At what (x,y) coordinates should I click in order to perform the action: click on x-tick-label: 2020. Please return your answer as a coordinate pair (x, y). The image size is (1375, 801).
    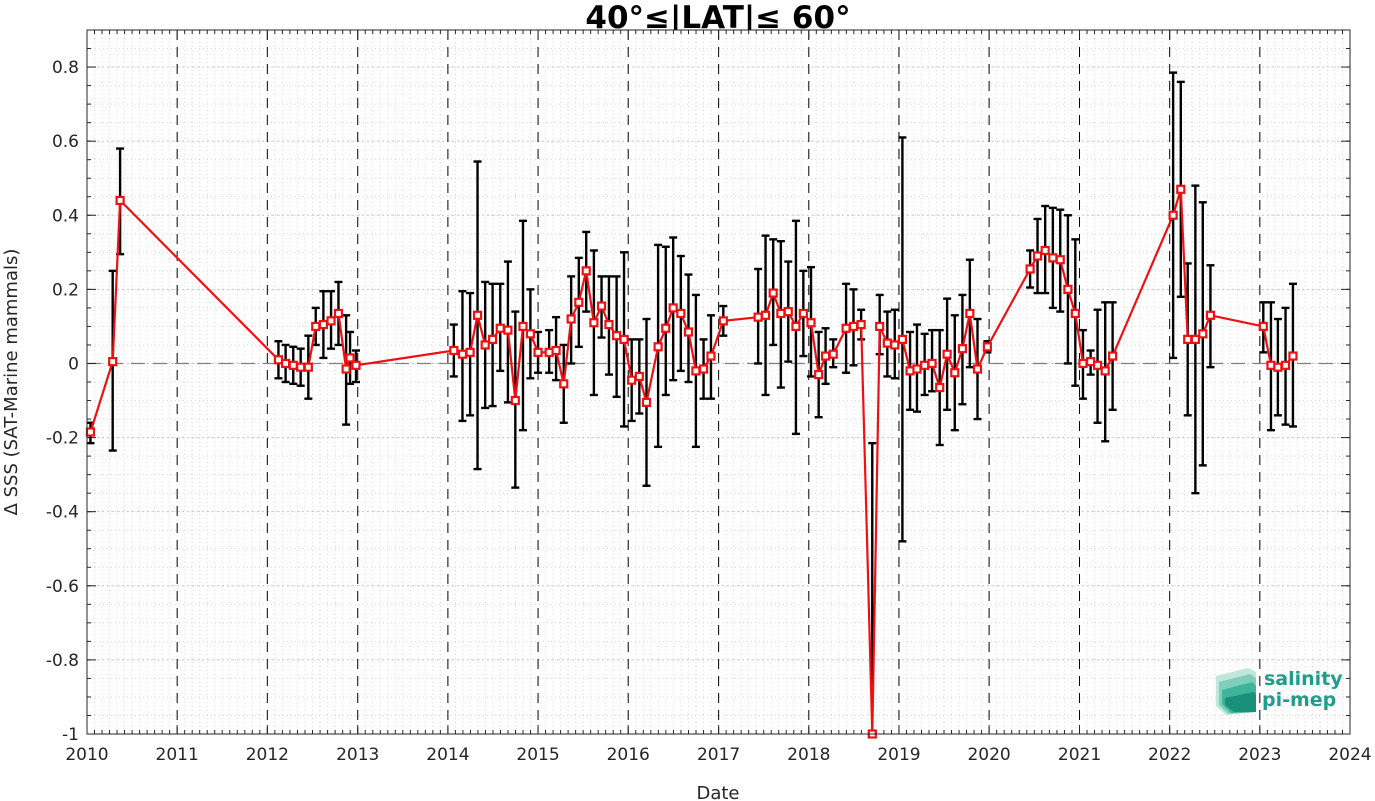
    Looking at the image, I should click on (988, 755).